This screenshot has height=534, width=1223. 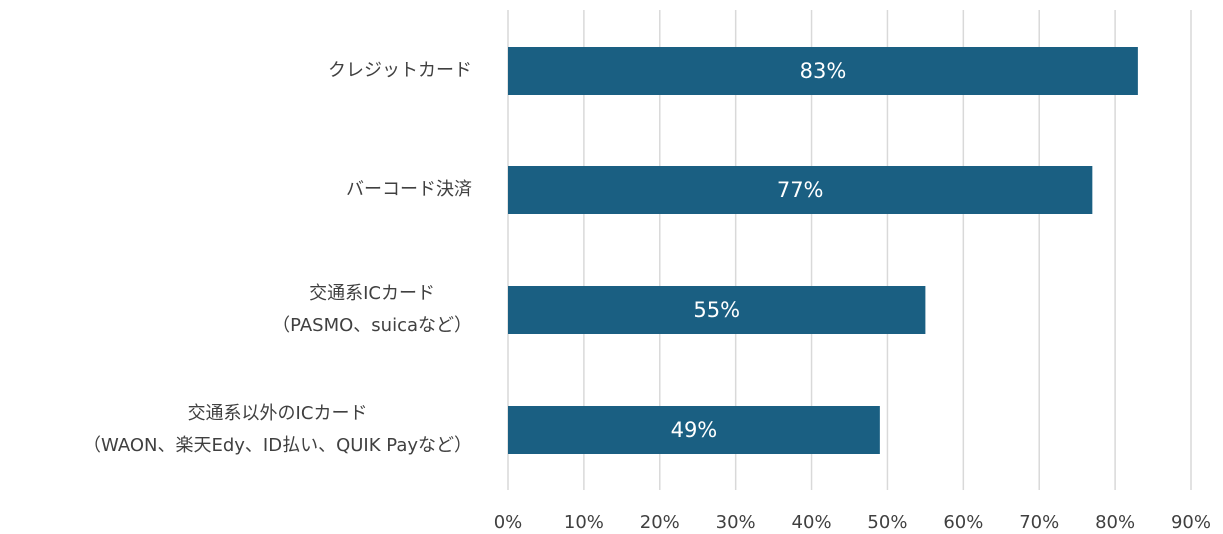 What do you see at coordinates (508, 522) in the screenshot?
I see `x-tick-label: 0%` at bounding box center [508, 522].